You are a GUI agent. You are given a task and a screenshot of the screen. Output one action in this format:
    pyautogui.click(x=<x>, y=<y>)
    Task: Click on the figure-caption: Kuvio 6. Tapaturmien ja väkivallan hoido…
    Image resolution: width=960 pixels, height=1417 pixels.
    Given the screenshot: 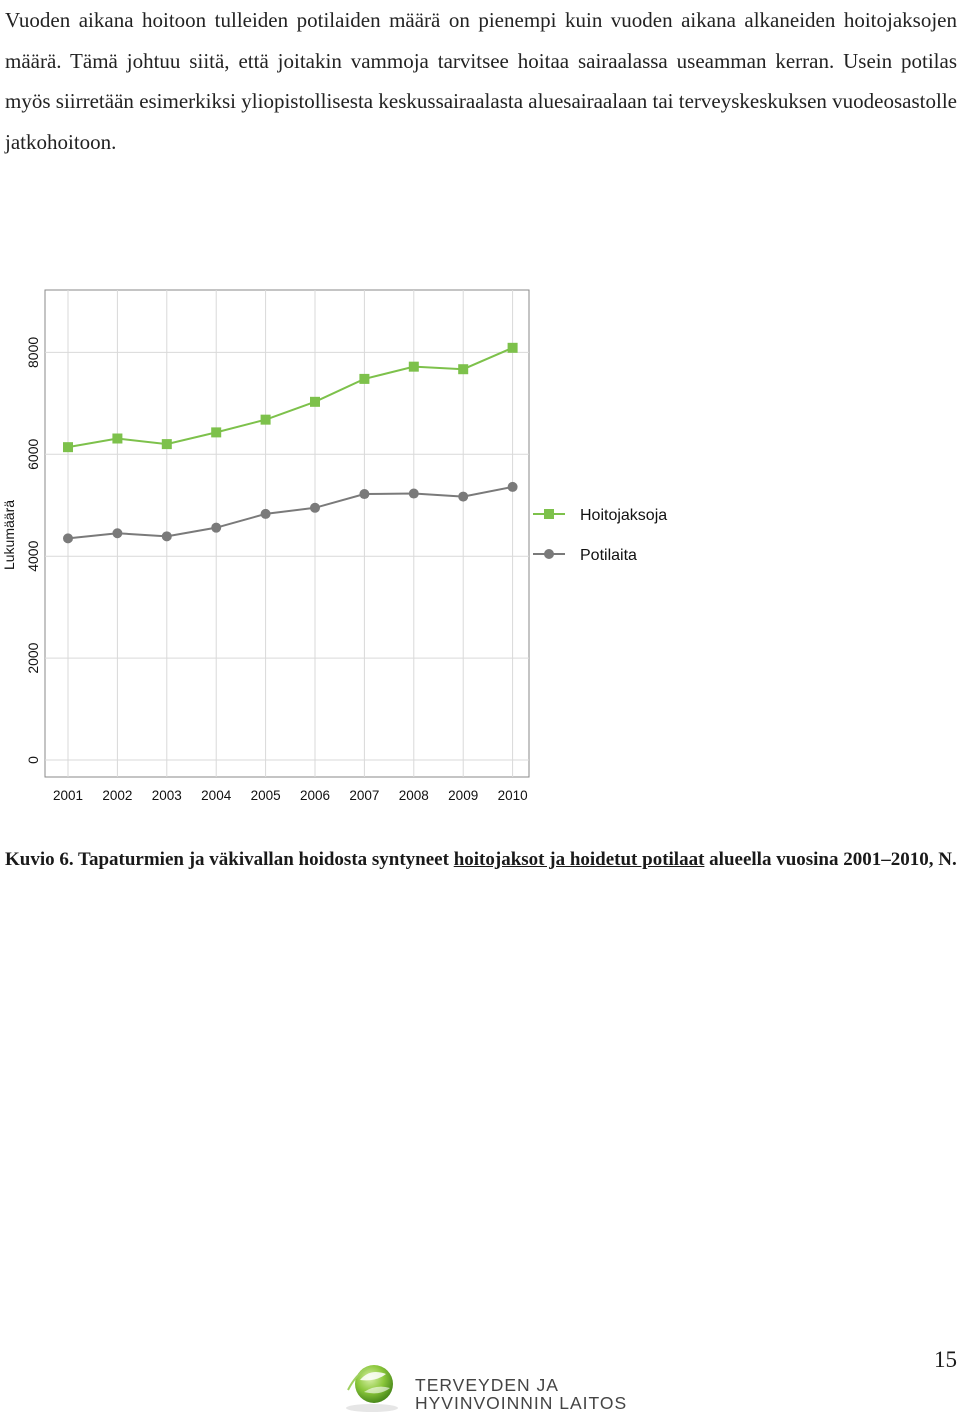 What is the action you would take?
    pyautogui.click(x=481, y=859)
    